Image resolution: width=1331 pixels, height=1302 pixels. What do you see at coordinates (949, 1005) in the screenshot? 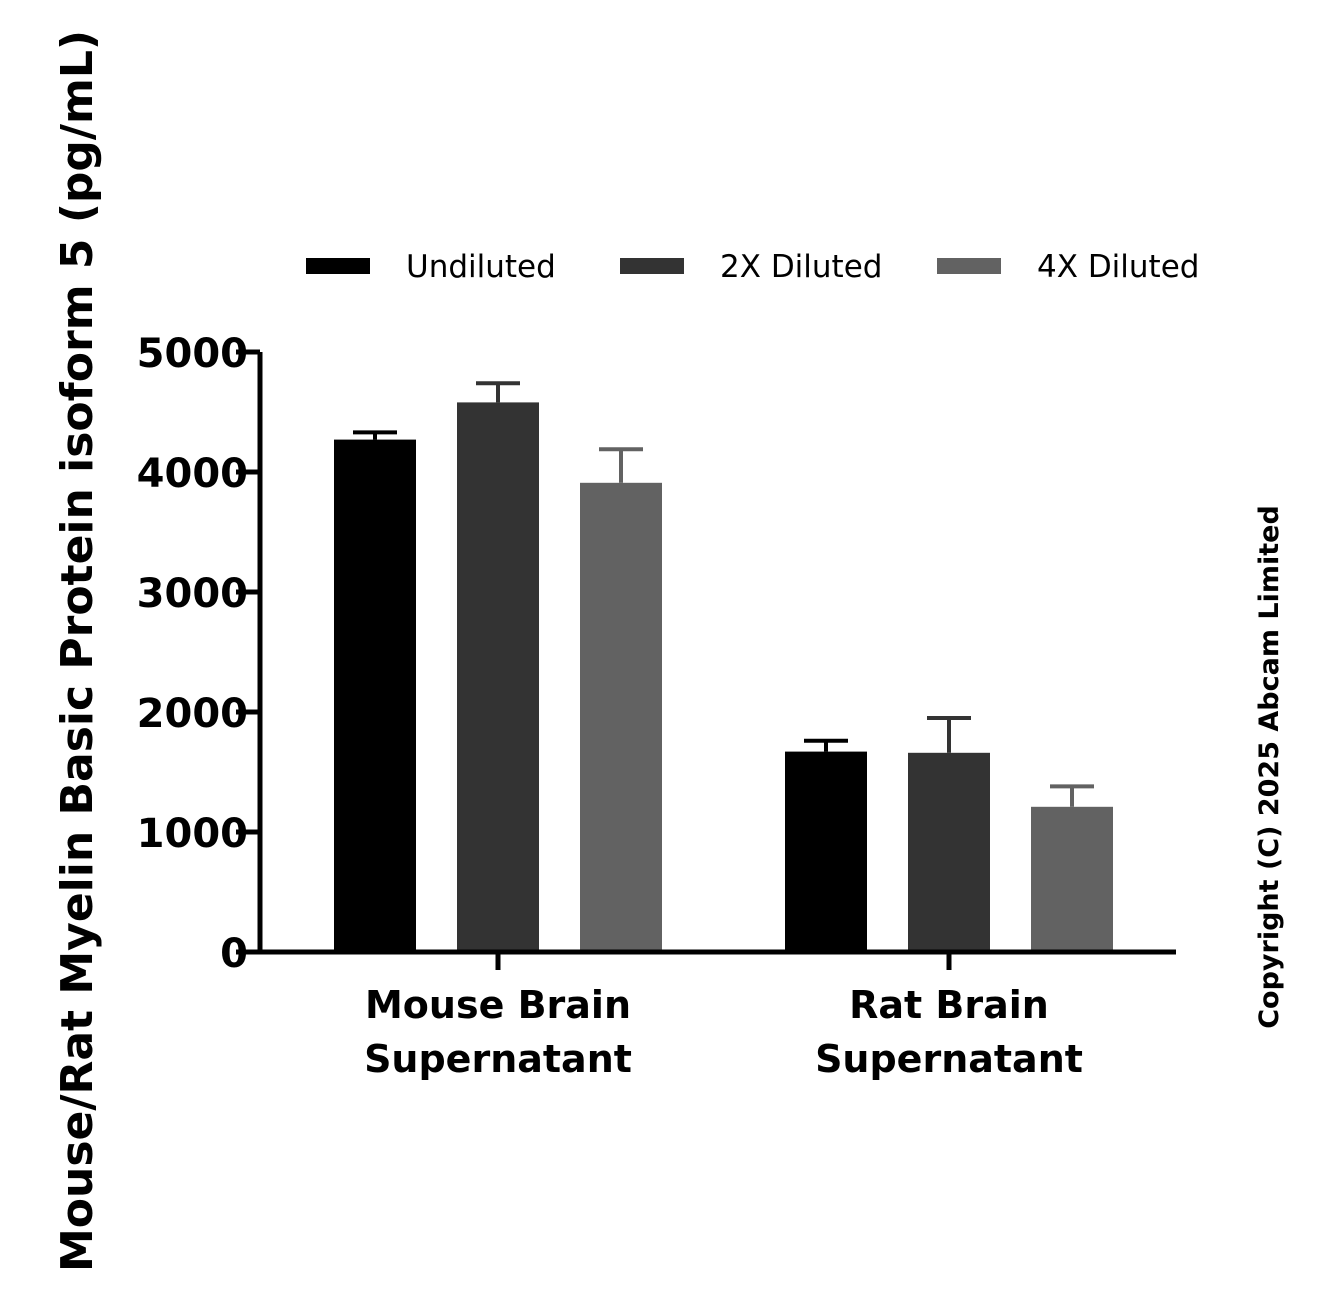
I see `x-category-label: Rat Brain` at bounding box center [949, 1005].